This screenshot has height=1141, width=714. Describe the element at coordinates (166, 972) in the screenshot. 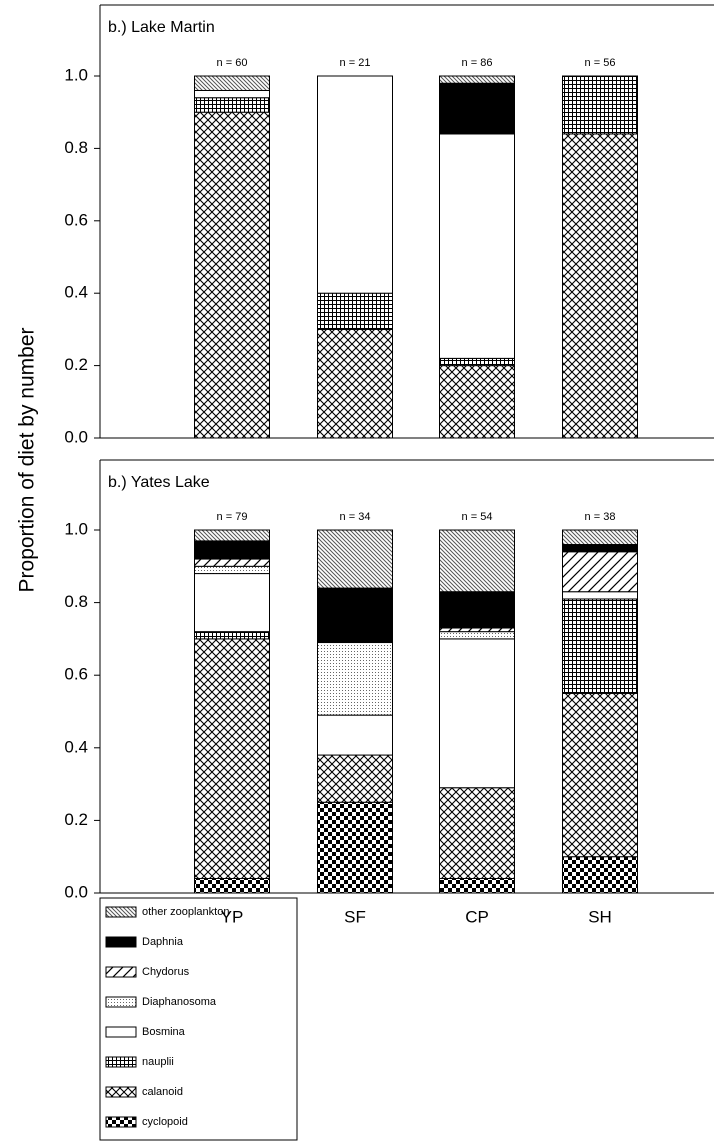

I see `legend-label: Chydorus` at that location.